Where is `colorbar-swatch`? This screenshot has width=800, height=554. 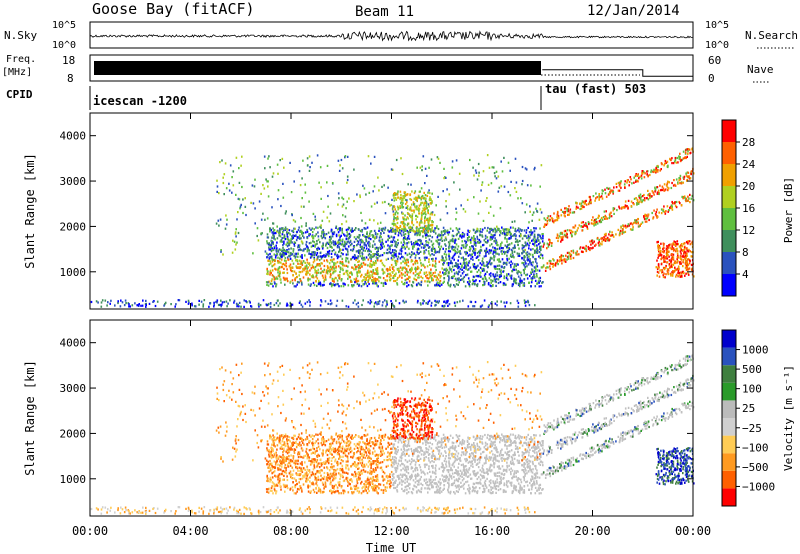
colorbar-swatch is located at coordinates (729, 285).